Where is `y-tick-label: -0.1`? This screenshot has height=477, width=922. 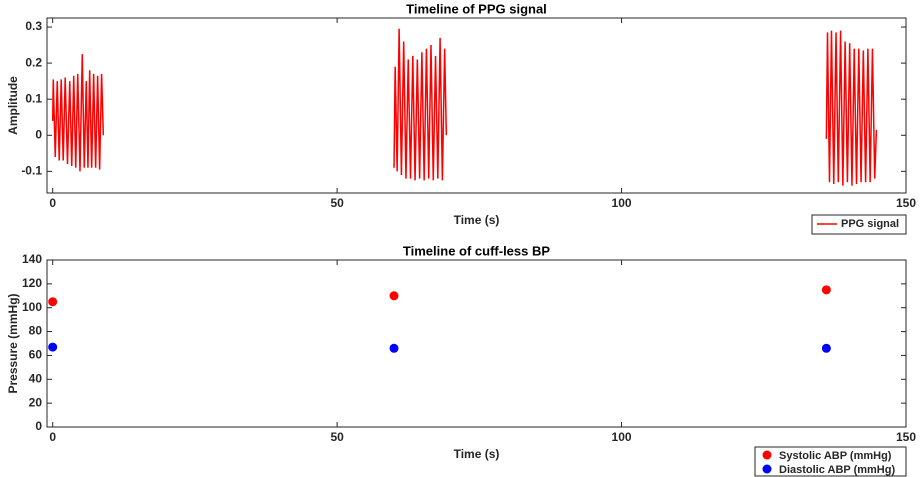 y-tick-label: -0.1 is located at coordinates (31, 171).